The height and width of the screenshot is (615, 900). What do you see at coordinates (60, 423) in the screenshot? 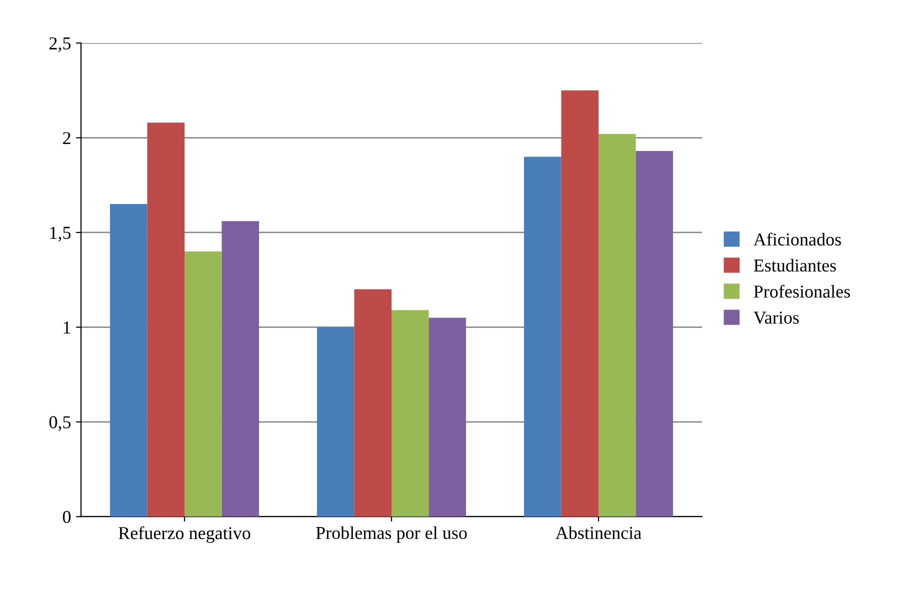
I see `y-tick-label: 0,5` at bounding box center [60, 423].